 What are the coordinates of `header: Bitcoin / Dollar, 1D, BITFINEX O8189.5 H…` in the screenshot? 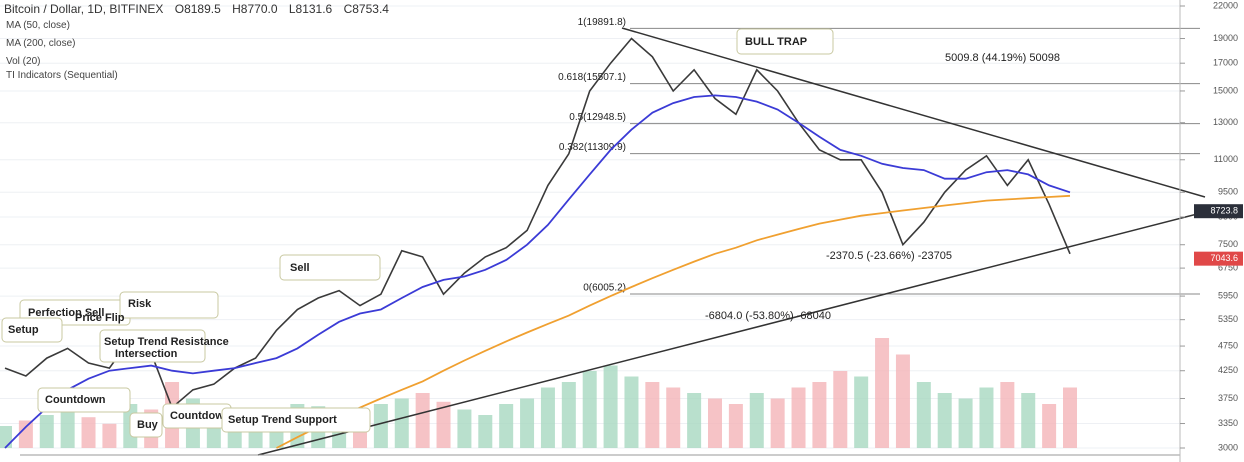 It's located at (200, 9).